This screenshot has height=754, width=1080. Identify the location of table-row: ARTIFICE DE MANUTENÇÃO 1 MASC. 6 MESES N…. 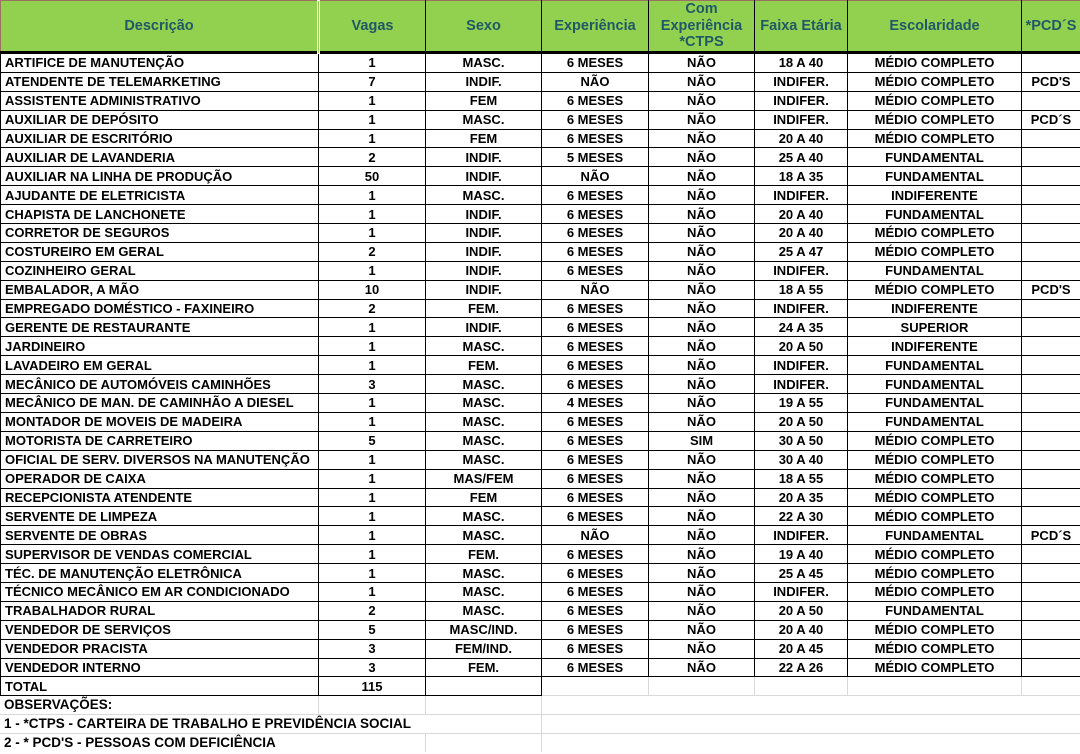
(540, 62).